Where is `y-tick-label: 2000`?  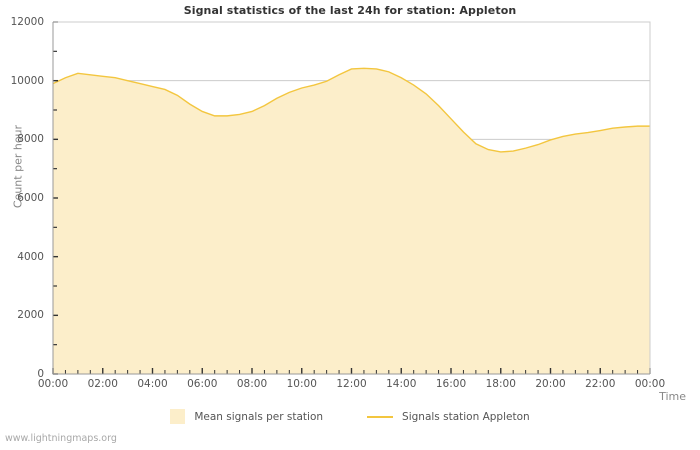
y-tick-label: 2000 is located at coordinates (30, 315).